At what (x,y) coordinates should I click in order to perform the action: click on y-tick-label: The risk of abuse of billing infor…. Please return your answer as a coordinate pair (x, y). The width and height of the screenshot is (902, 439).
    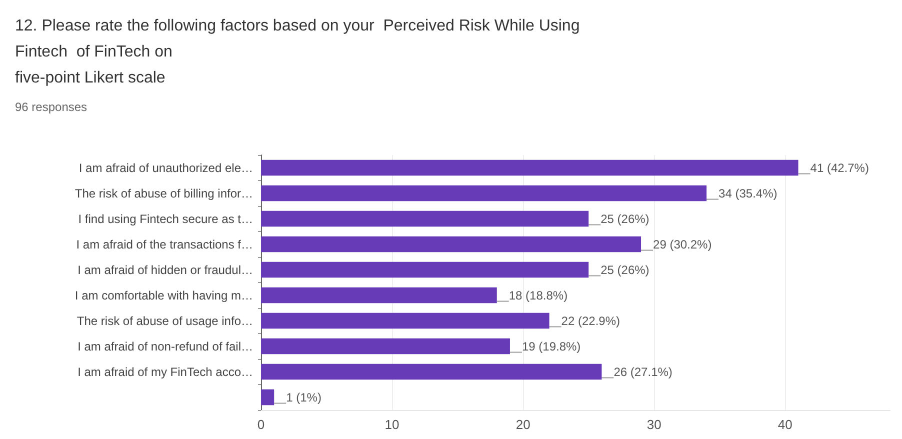
    Looking at the image, I should click on (163, 193).